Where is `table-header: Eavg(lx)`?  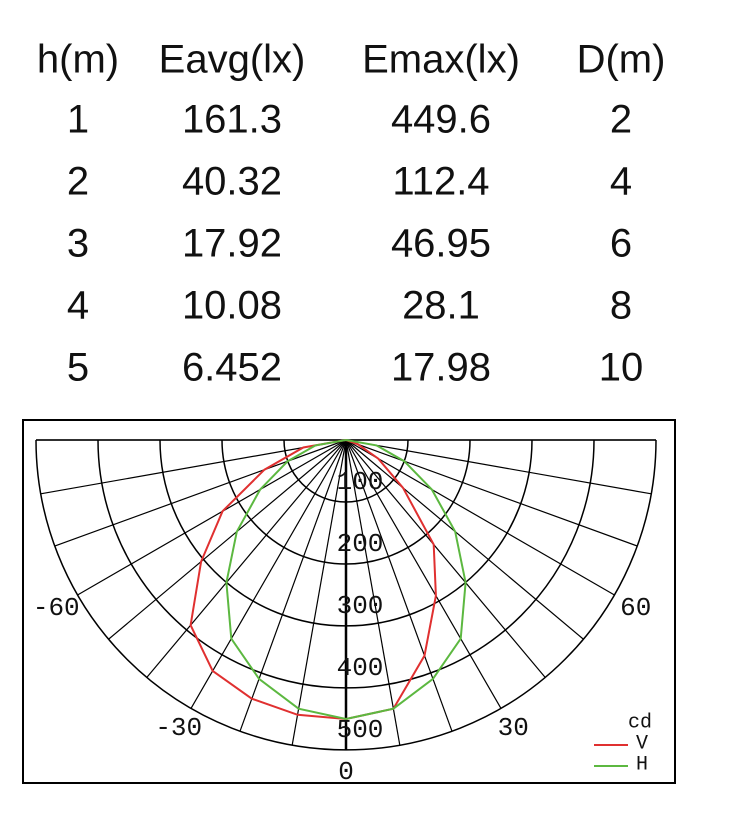 table-header: Eavg(lx) is located at coordinates (232, 60).